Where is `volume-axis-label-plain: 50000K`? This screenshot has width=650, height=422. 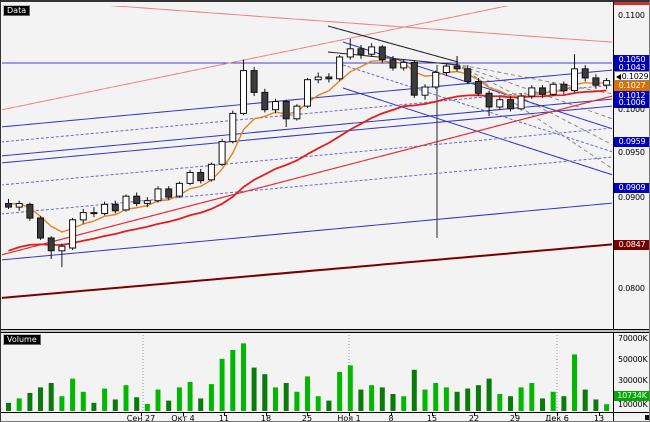 volume-axis-label-plain: 50000K is located at coordinates (633, 359).